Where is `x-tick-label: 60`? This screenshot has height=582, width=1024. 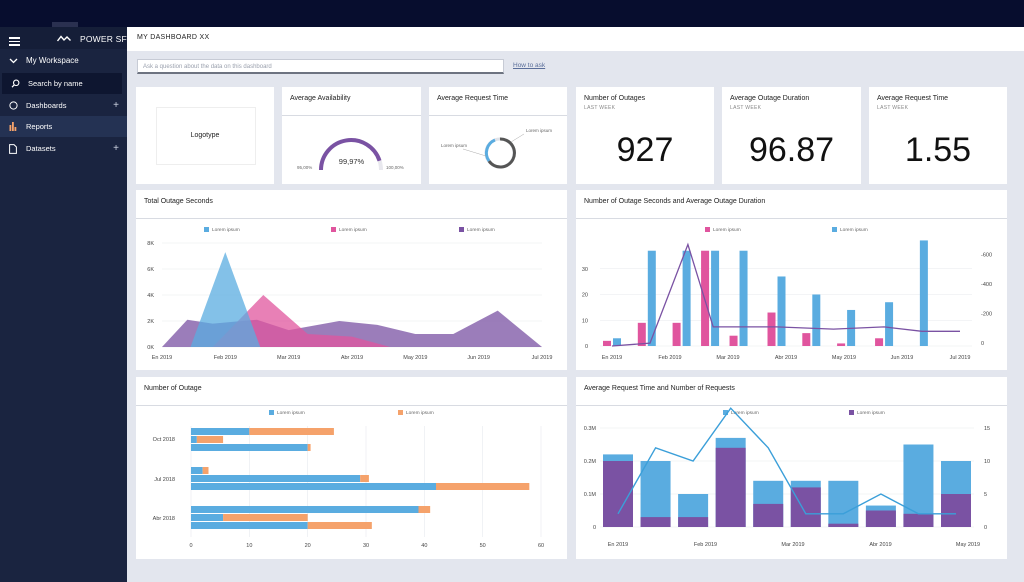 x-tick-label: 60 is located at coordinates (541, 546).